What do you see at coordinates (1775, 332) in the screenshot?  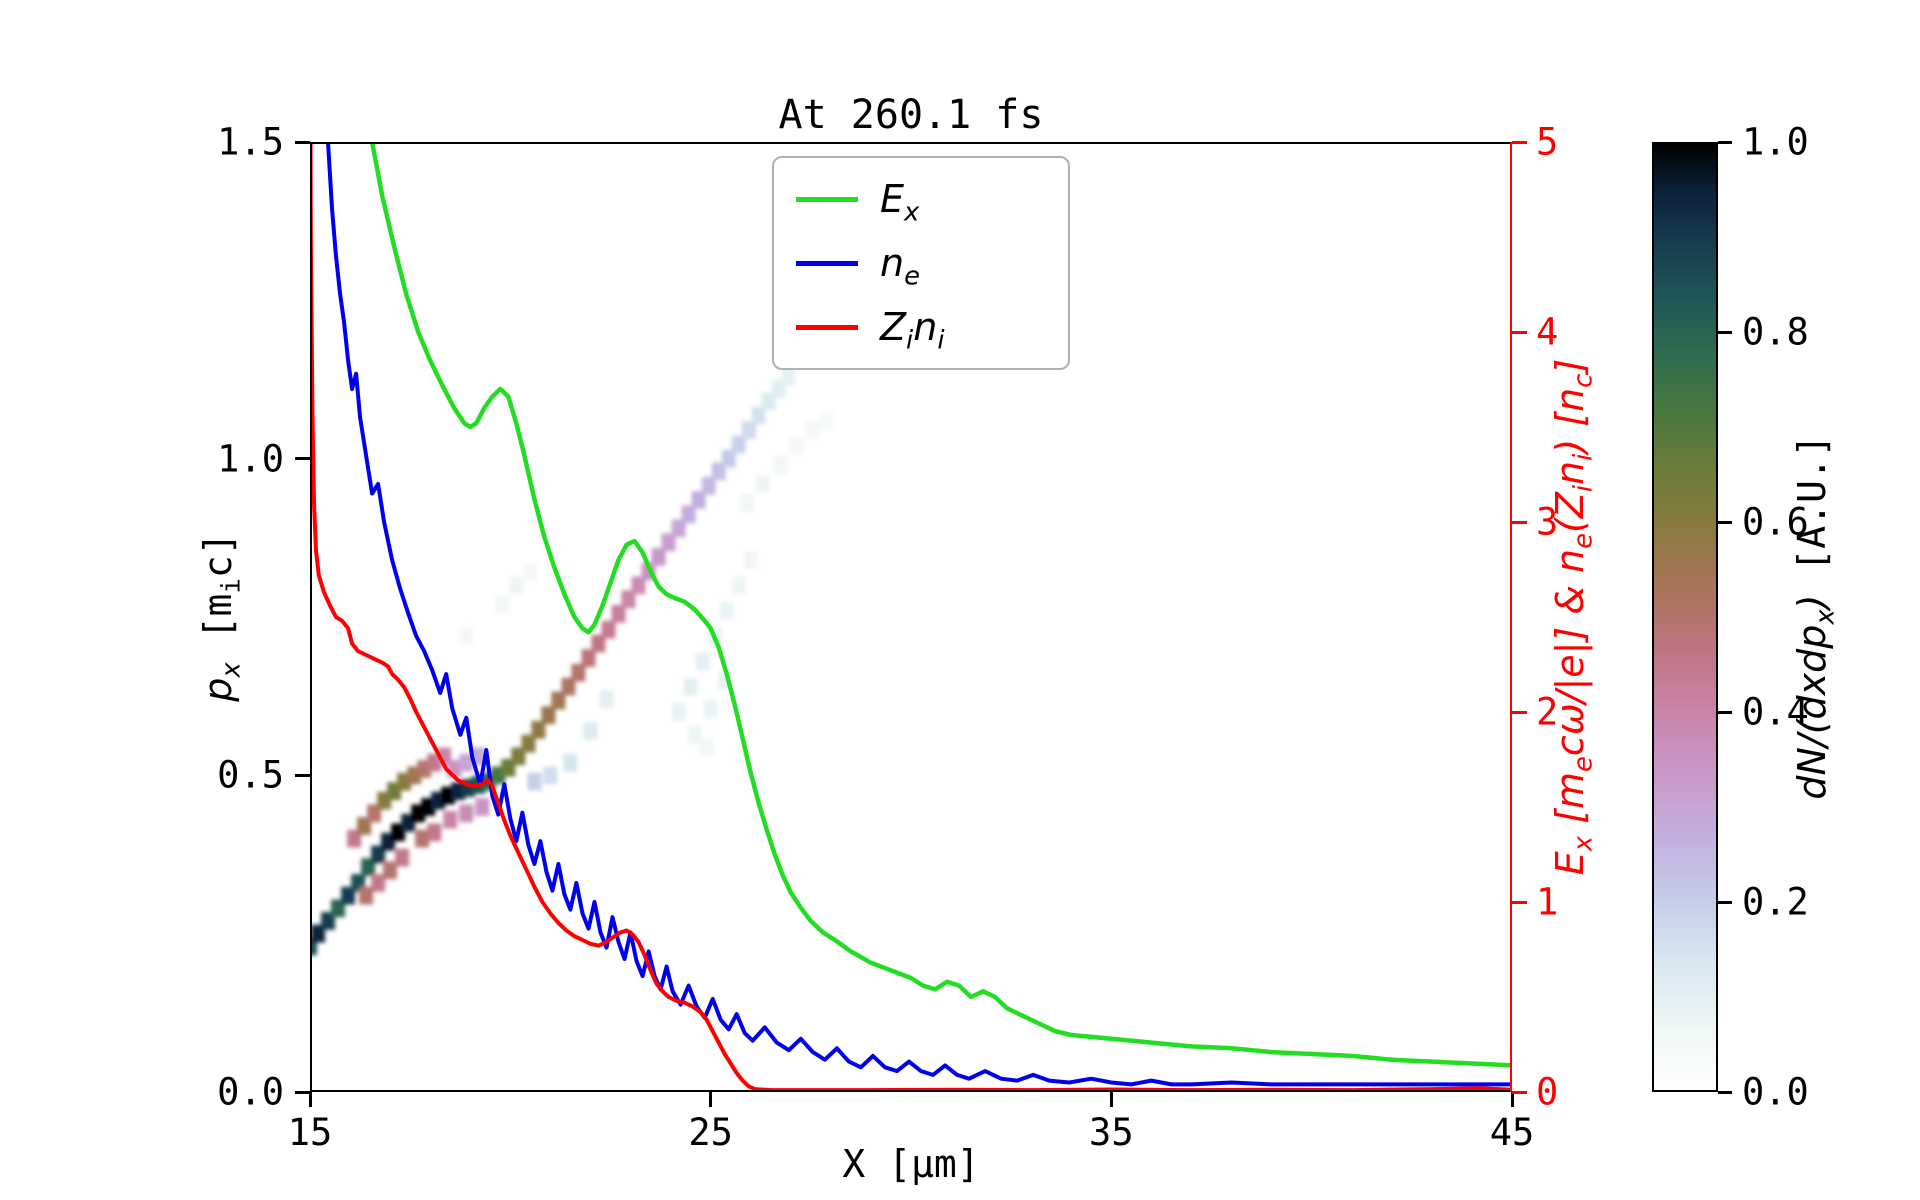 I see `colorbar-tick-label: 0.8` at bounding box center [1775, 332].